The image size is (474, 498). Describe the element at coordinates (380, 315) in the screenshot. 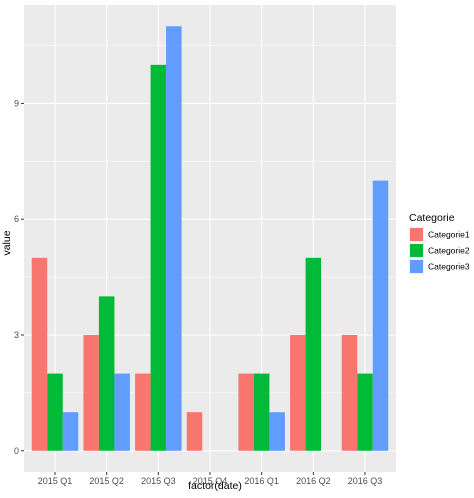

I see `bar-categorie3-2016-q3` at that location.